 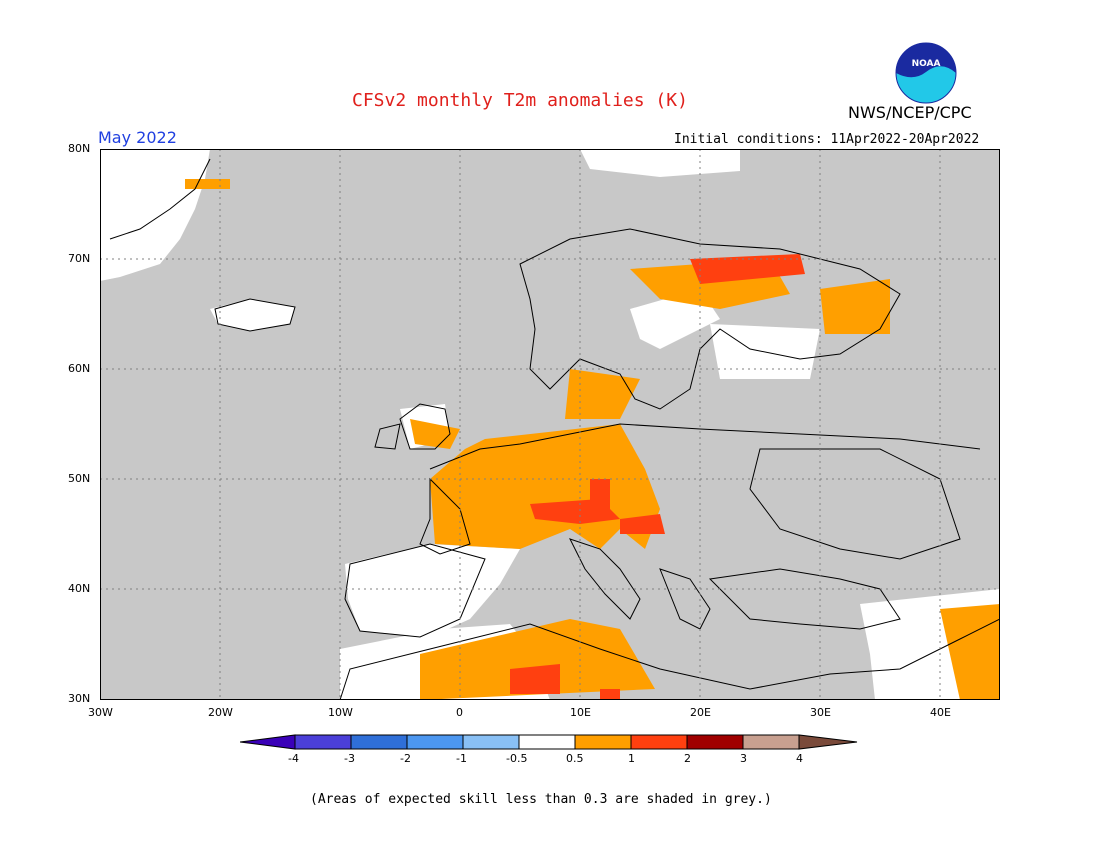 I want to click on center-name: NWS/NCEP/CPC, so click(x=910, y=112).